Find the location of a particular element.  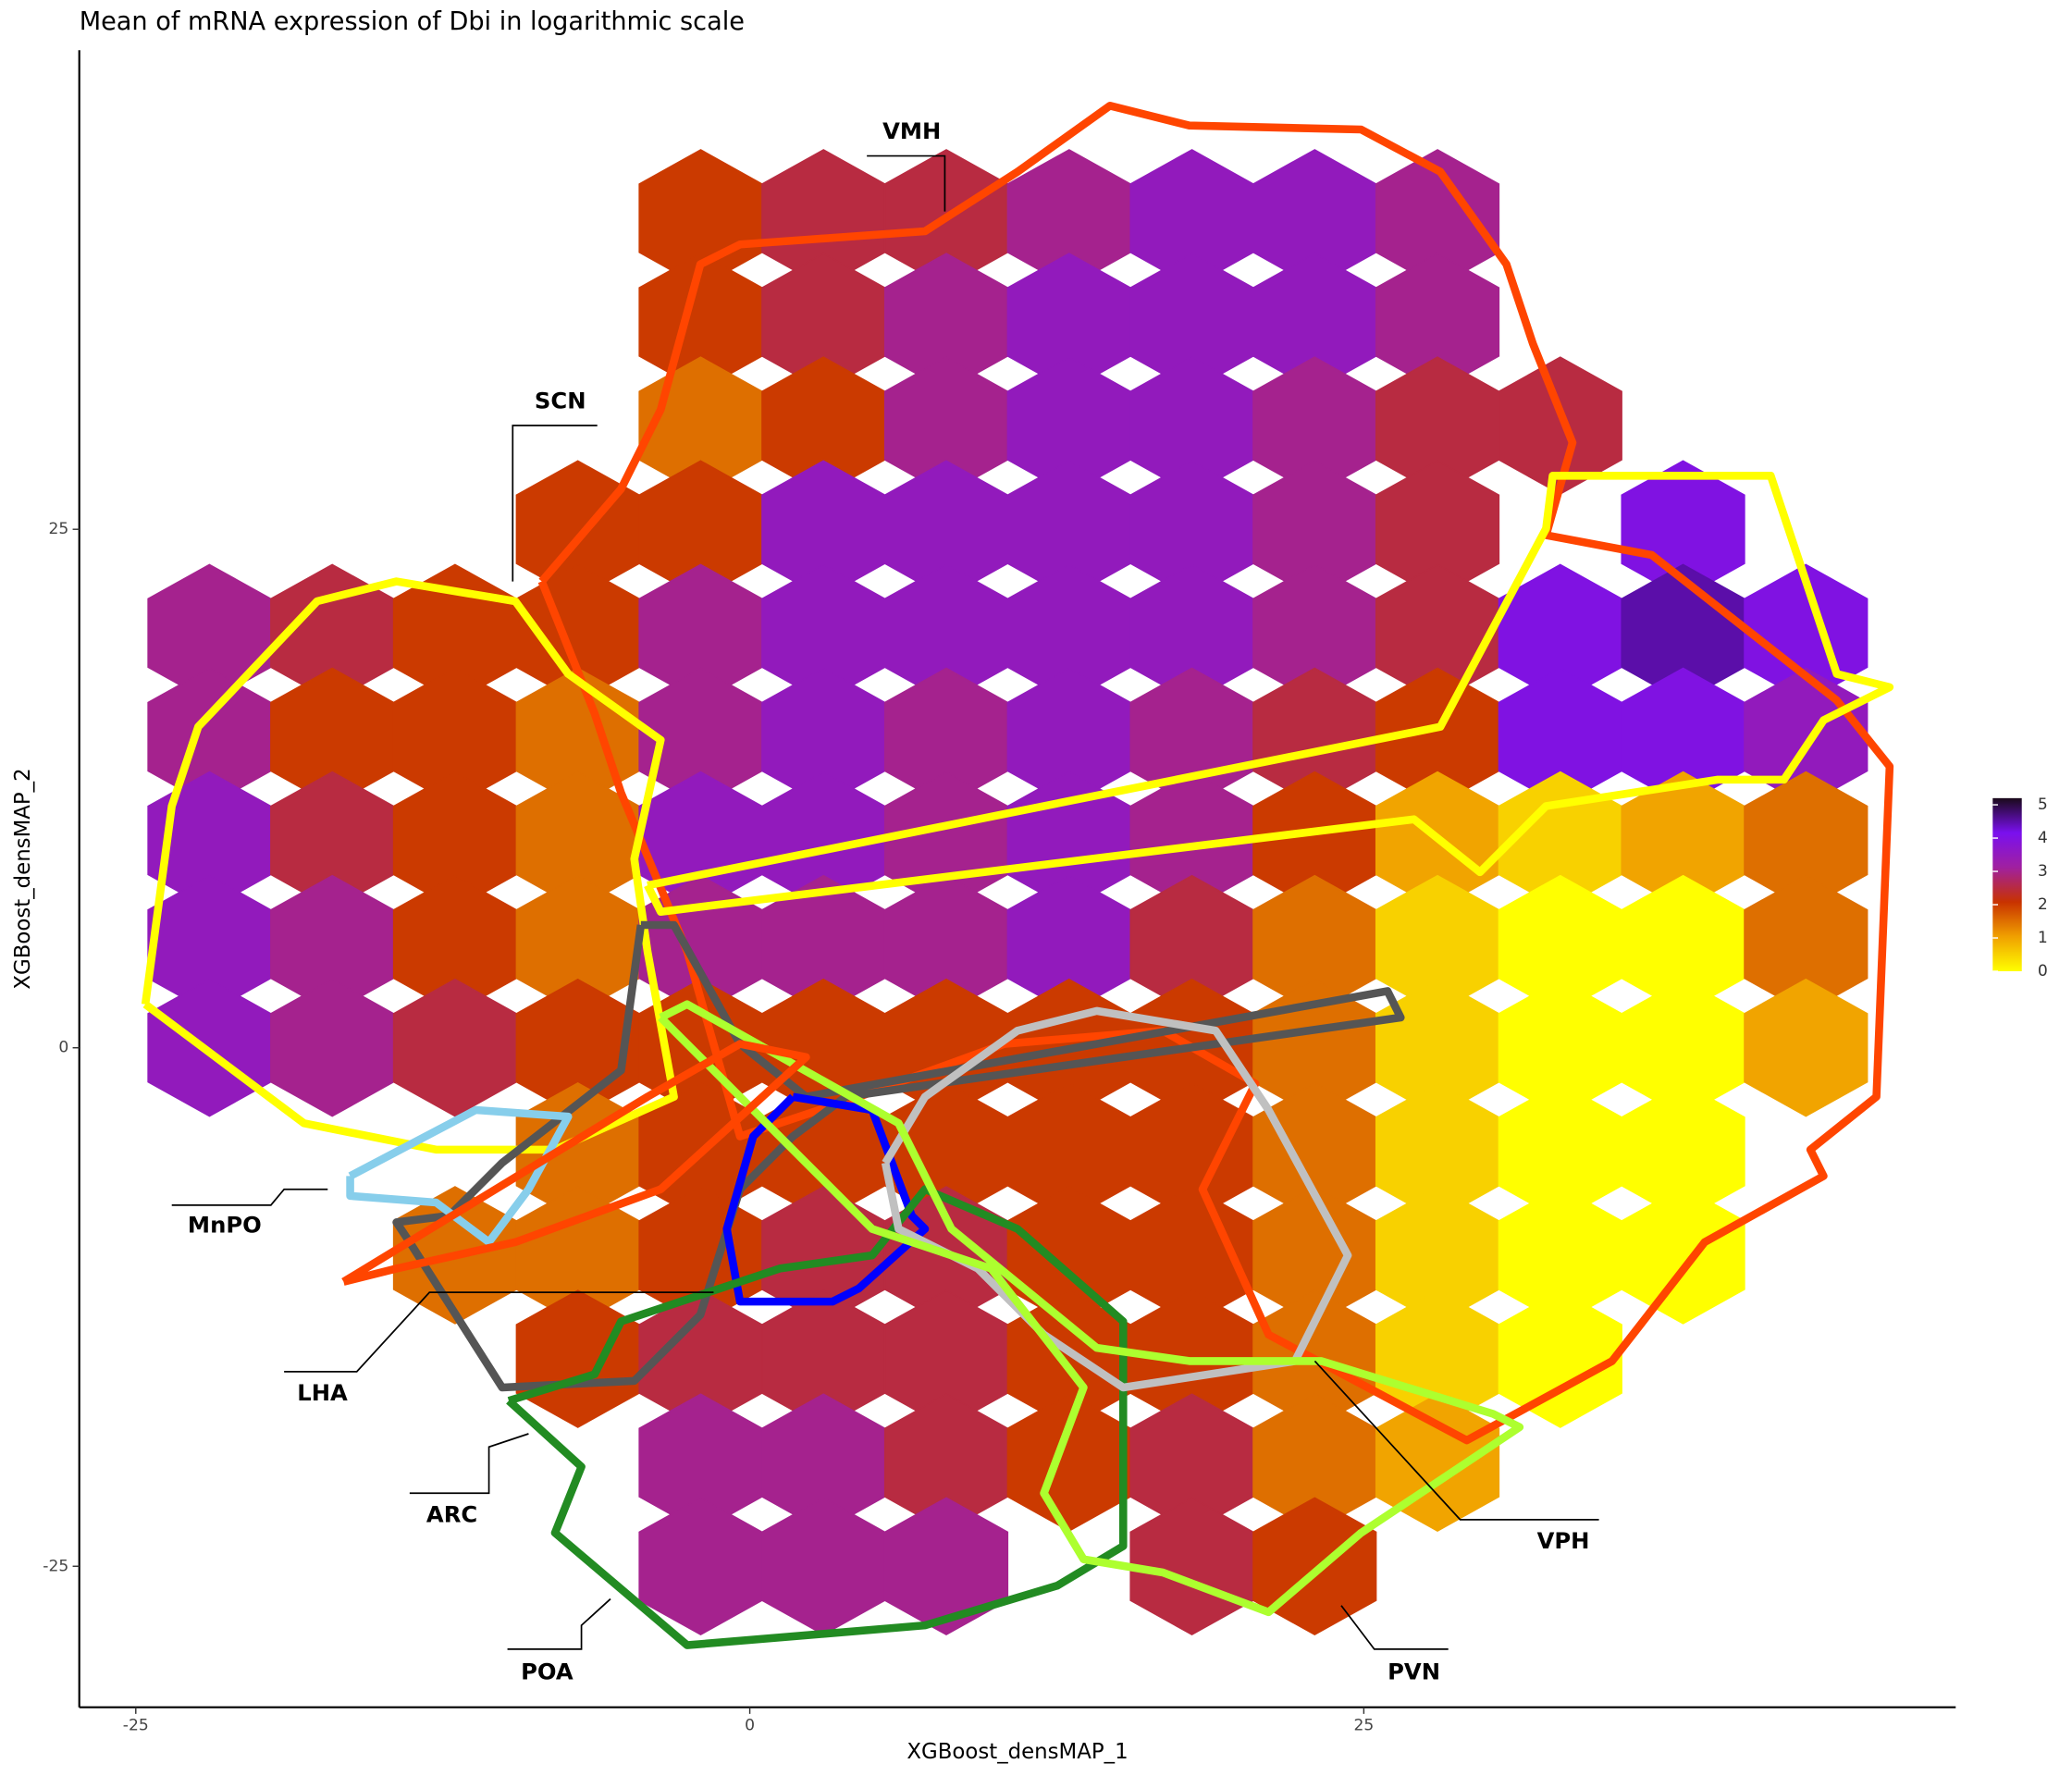

x-tick-label: 0 is located at coordinates (750, 1726).